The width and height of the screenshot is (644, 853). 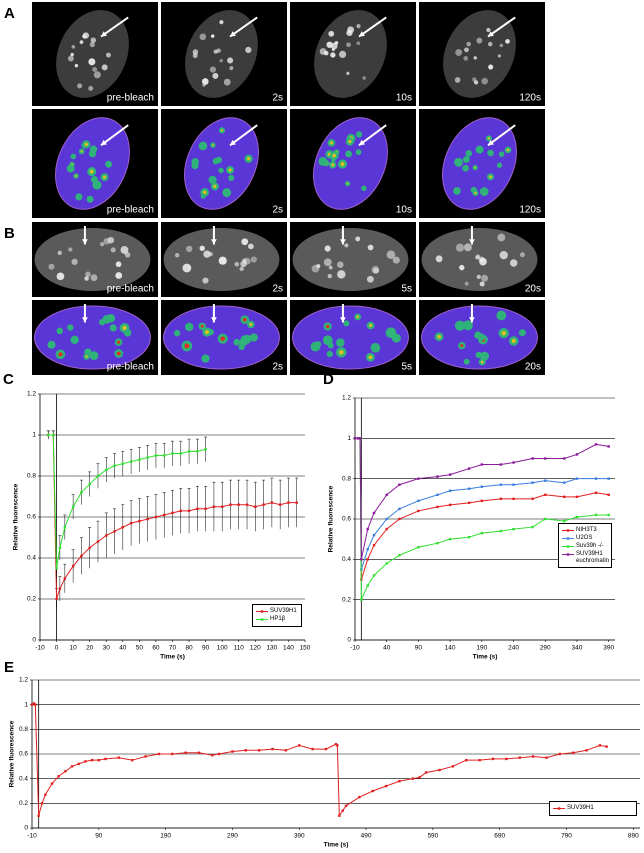 What do you see at coordinates (586, 530) in the screenshot?
I see `legend-label: NIH3T3` at bounding box center [586, 530].